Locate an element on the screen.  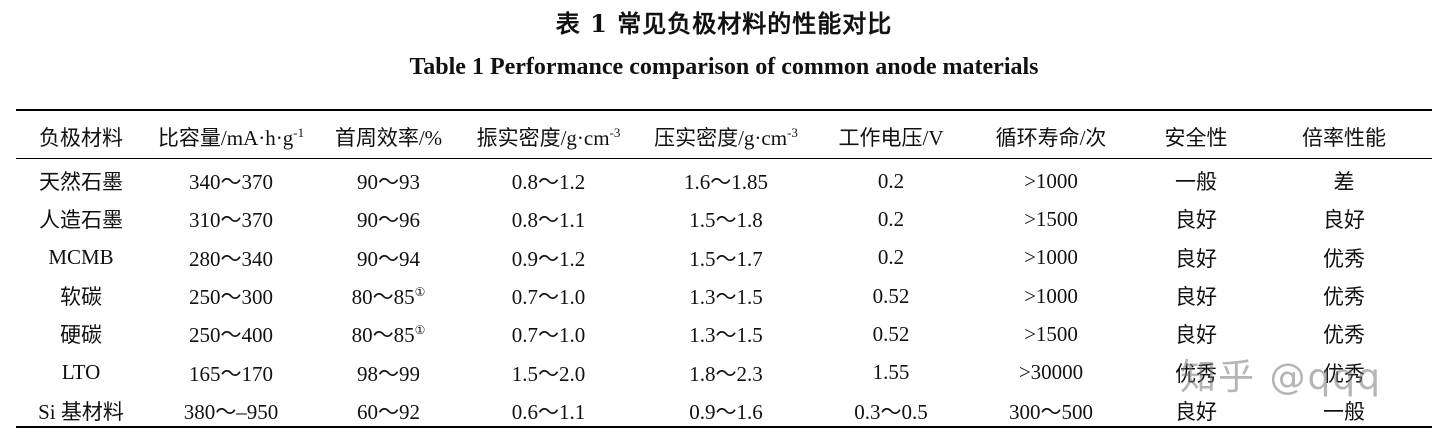
cell-capacity: 310～370 is located at coordinates (231, 220).